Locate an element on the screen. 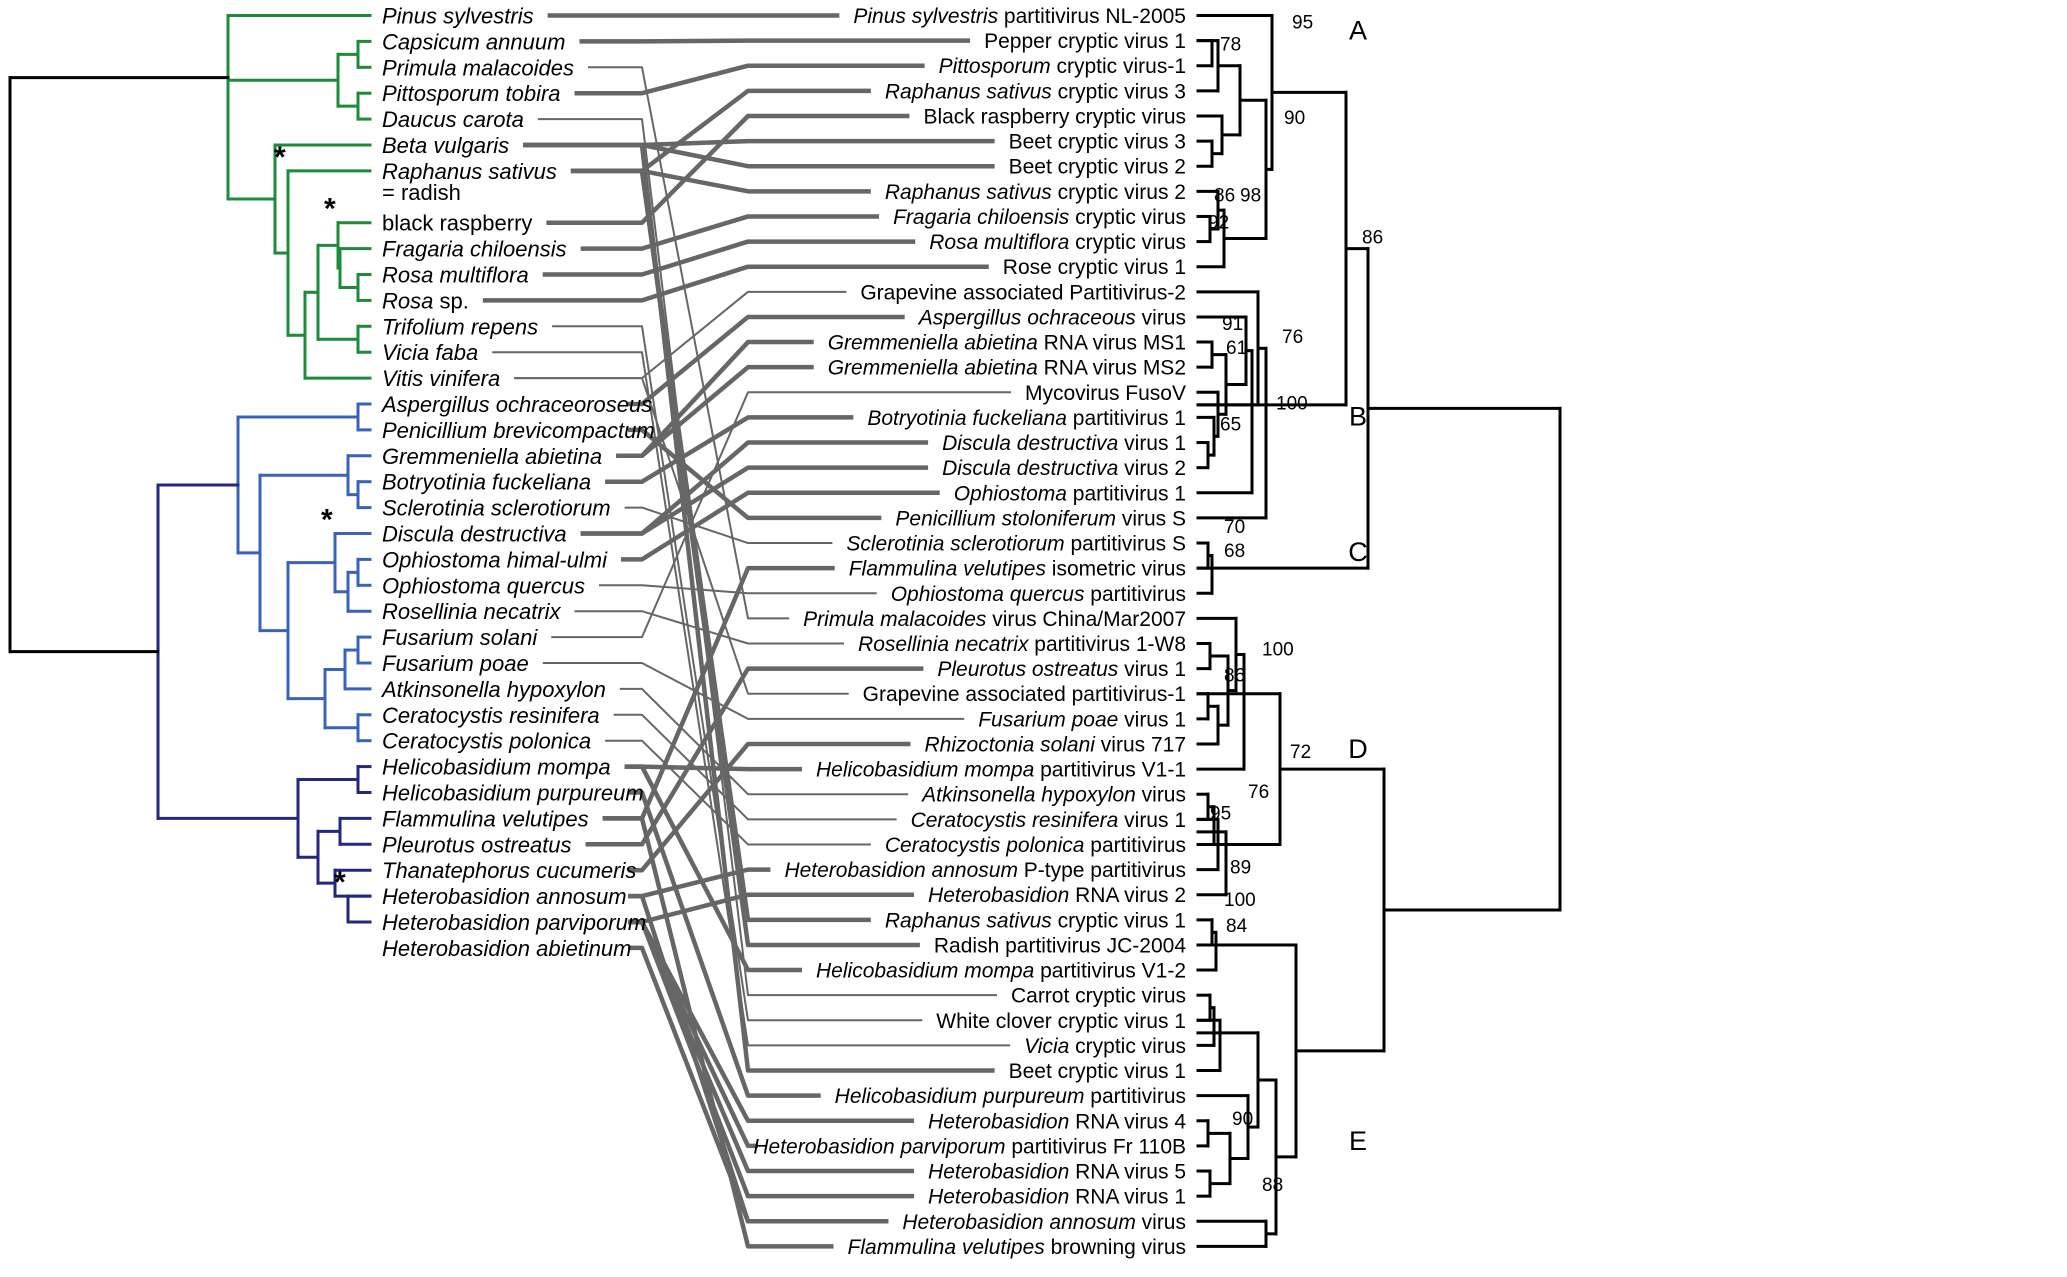 The width and height of the screenshot is (2067, 1277). virus-label-part: RNA virus MS1 is located at coordinates (1112, 343).